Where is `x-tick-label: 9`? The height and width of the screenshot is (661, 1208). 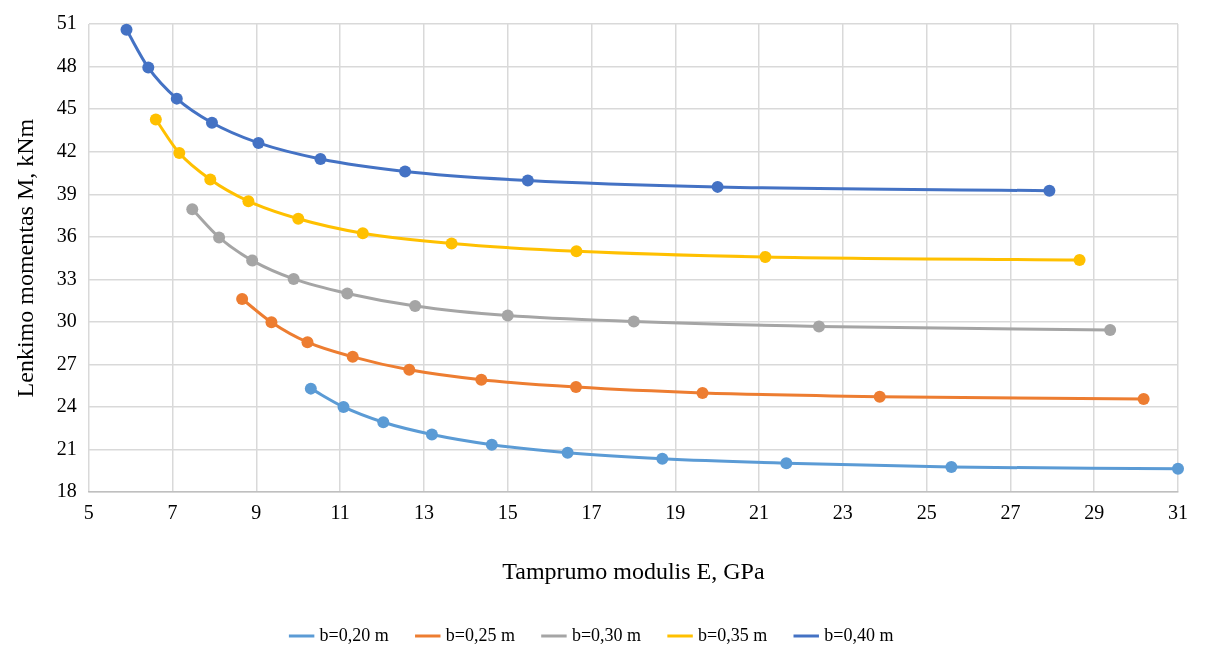 x-tick-label: 9 is located at coordinates (256, 512).